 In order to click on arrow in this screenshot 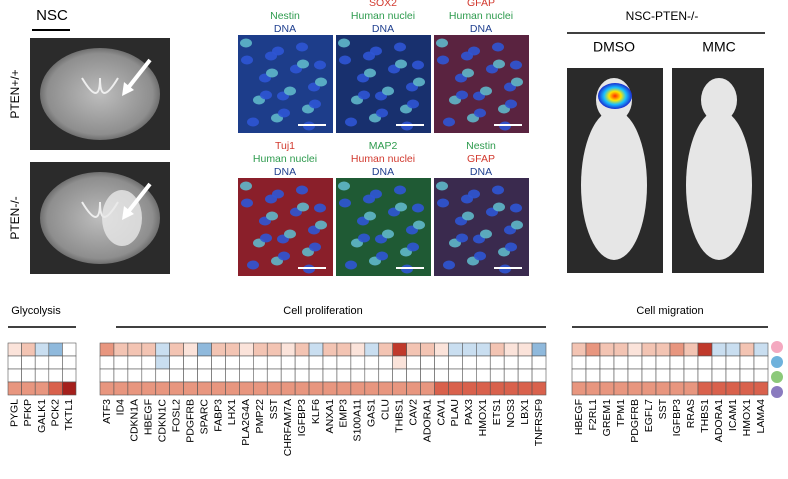, I will do `click(139, 74)`.